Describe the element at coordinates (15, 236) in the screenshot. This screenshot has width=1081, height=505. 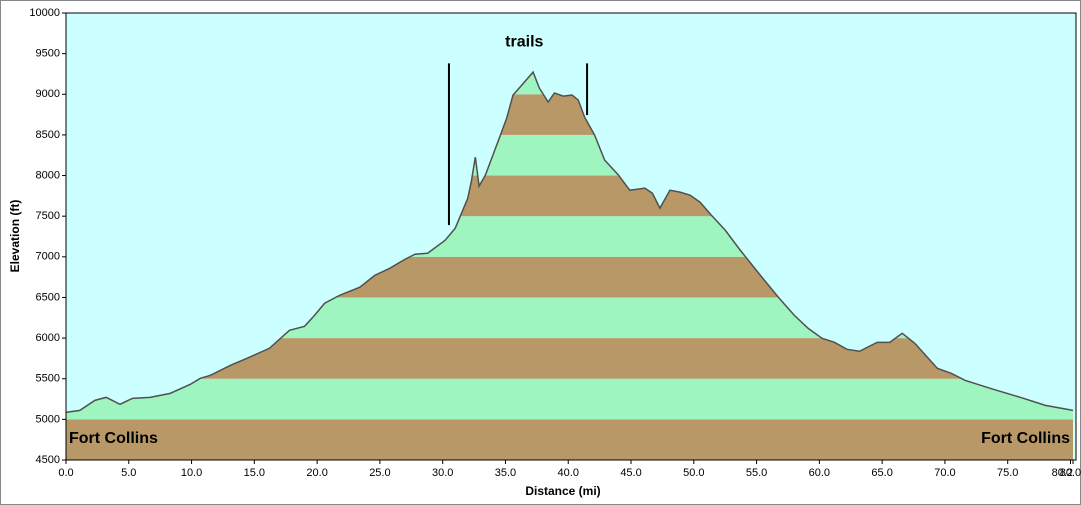
I see `y-axis-label: Elevation (ft)` at that location.